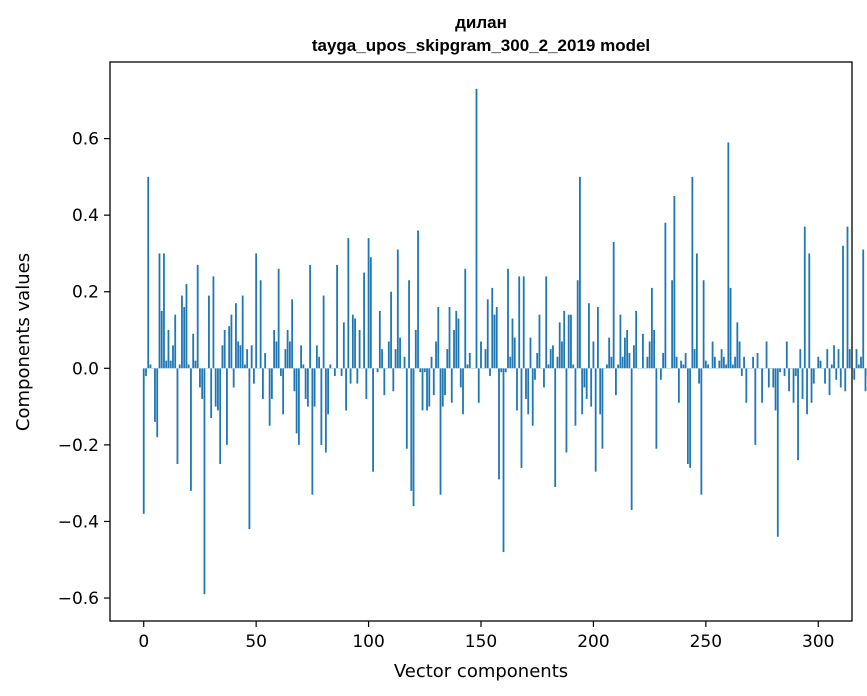 This screenshot has width=867, height=696. Describe the element at coordinates (818, 642) in the screenshot. I see `x-tick-label: 300` at that location.